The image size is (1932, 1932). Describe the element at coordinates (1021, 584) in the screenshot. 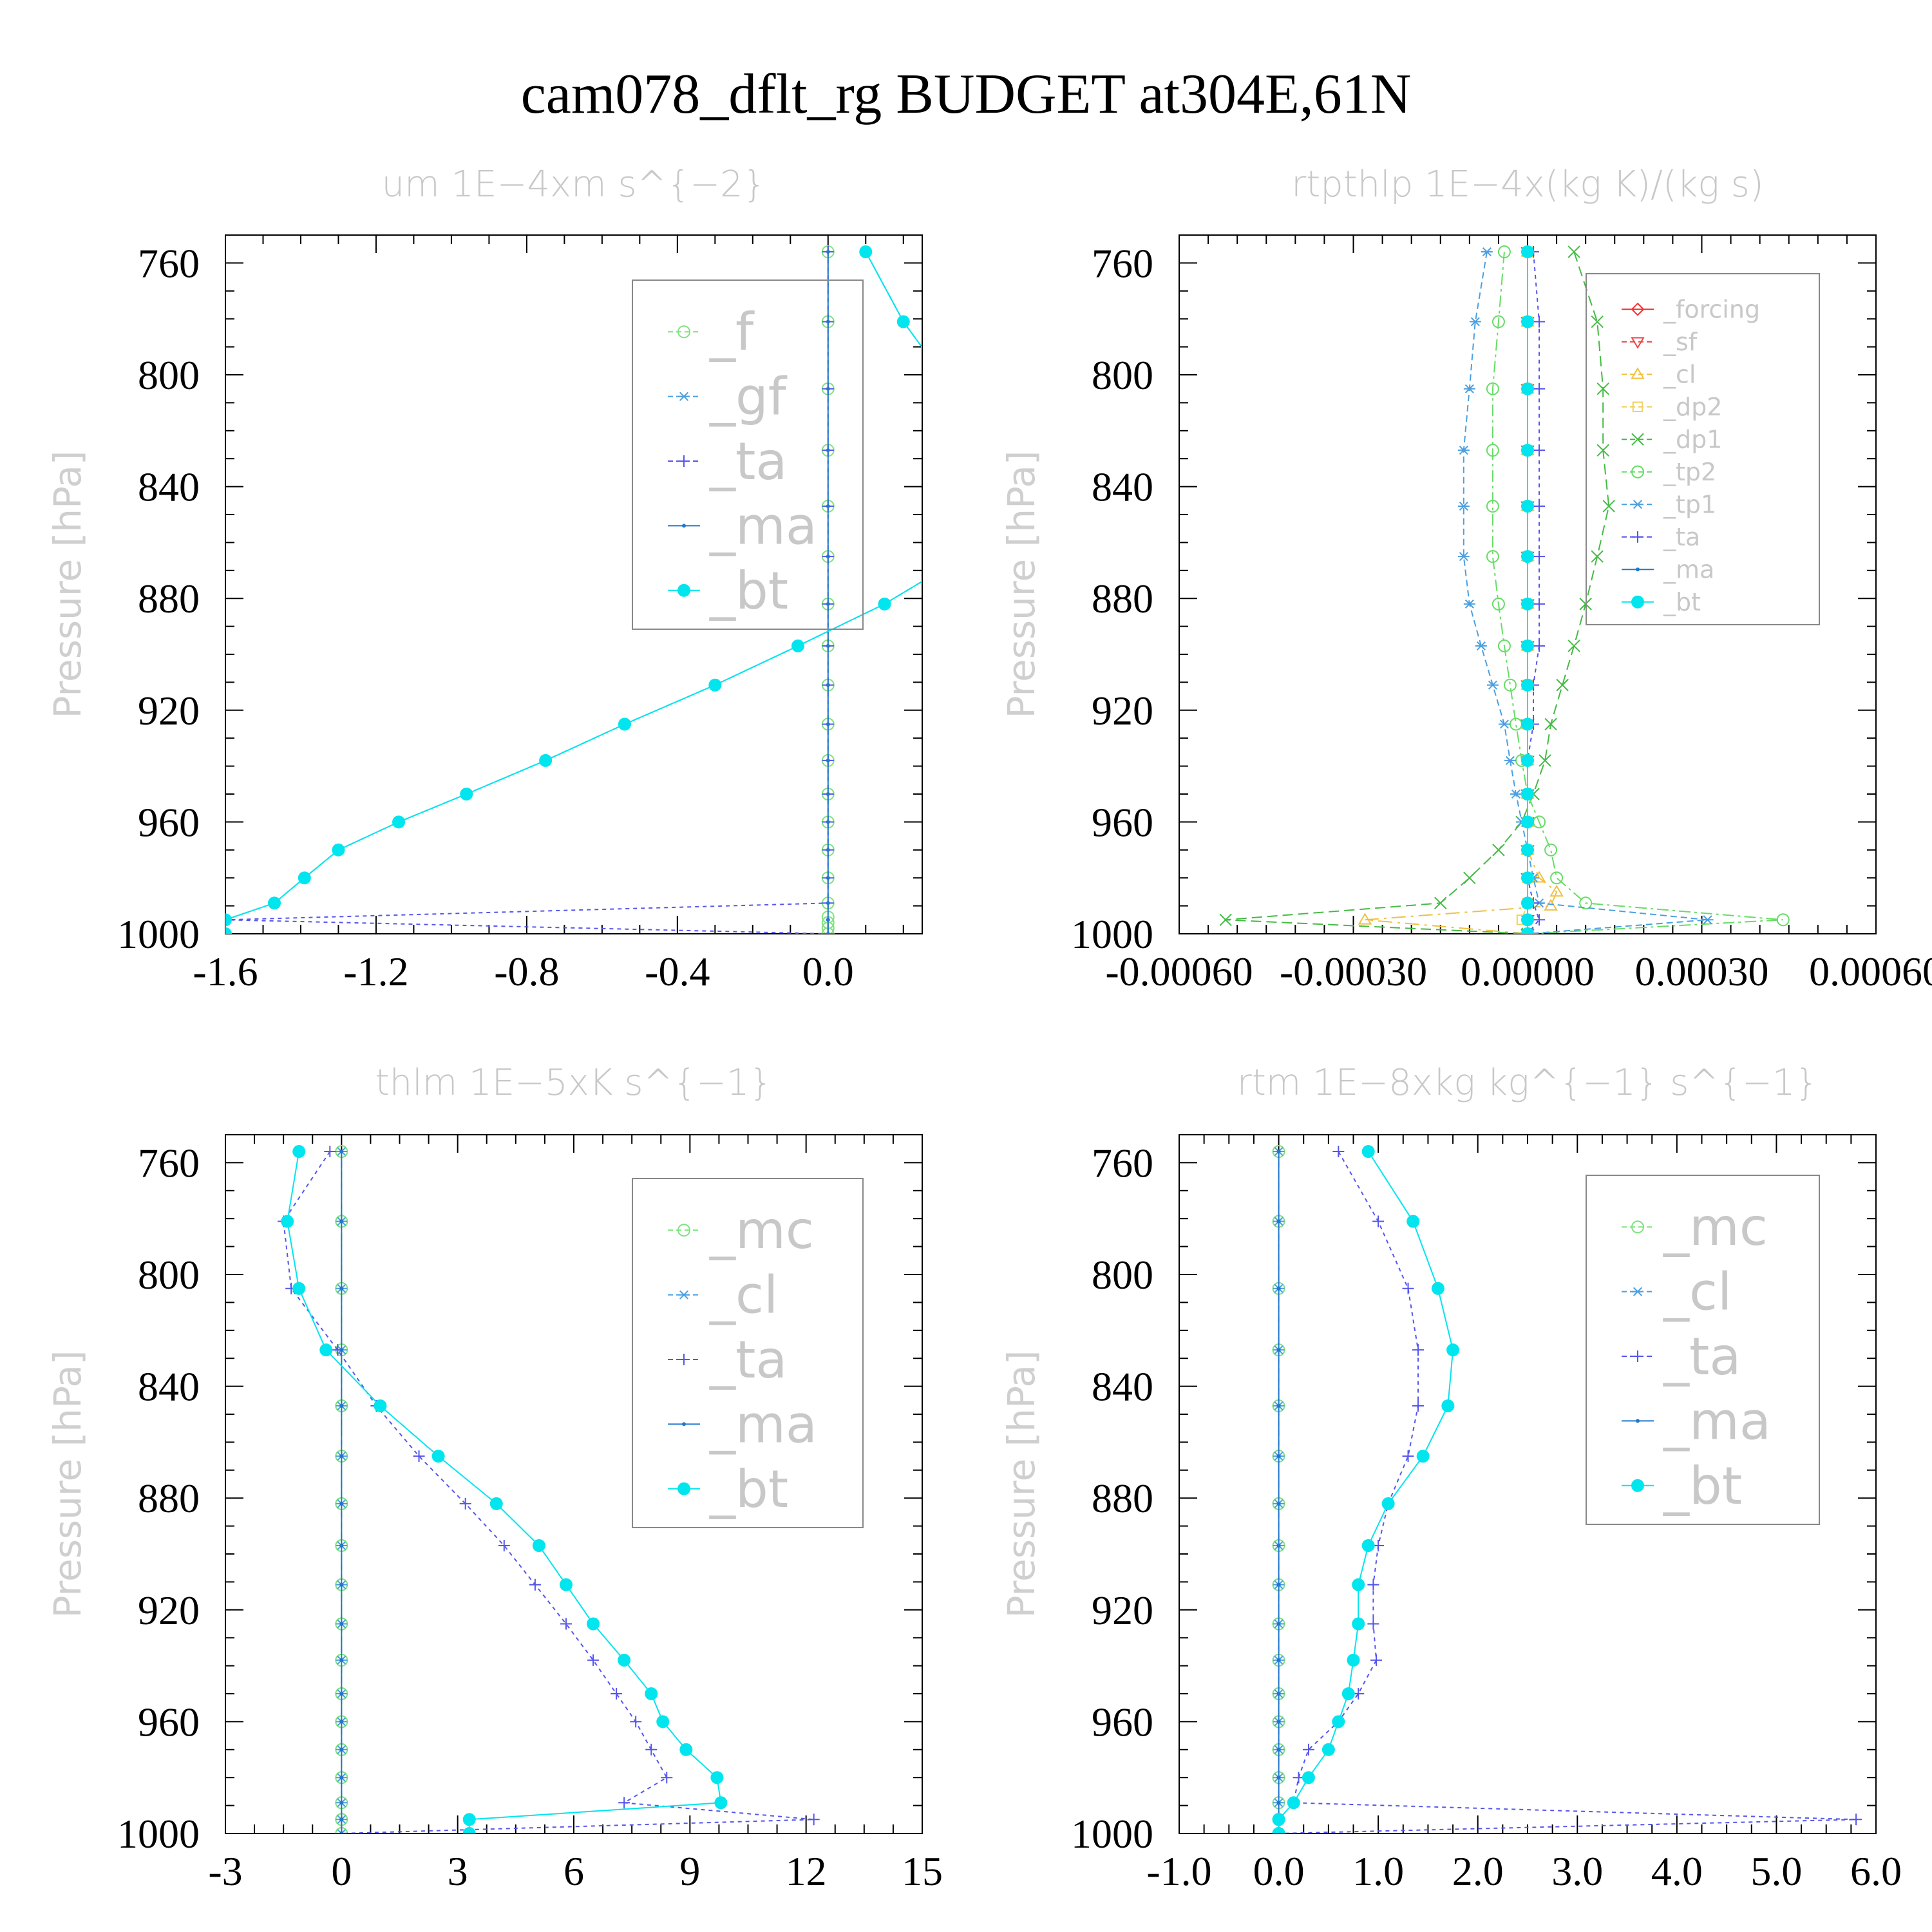

I see `y-axis-label: Pressure [hPa]` at that location.